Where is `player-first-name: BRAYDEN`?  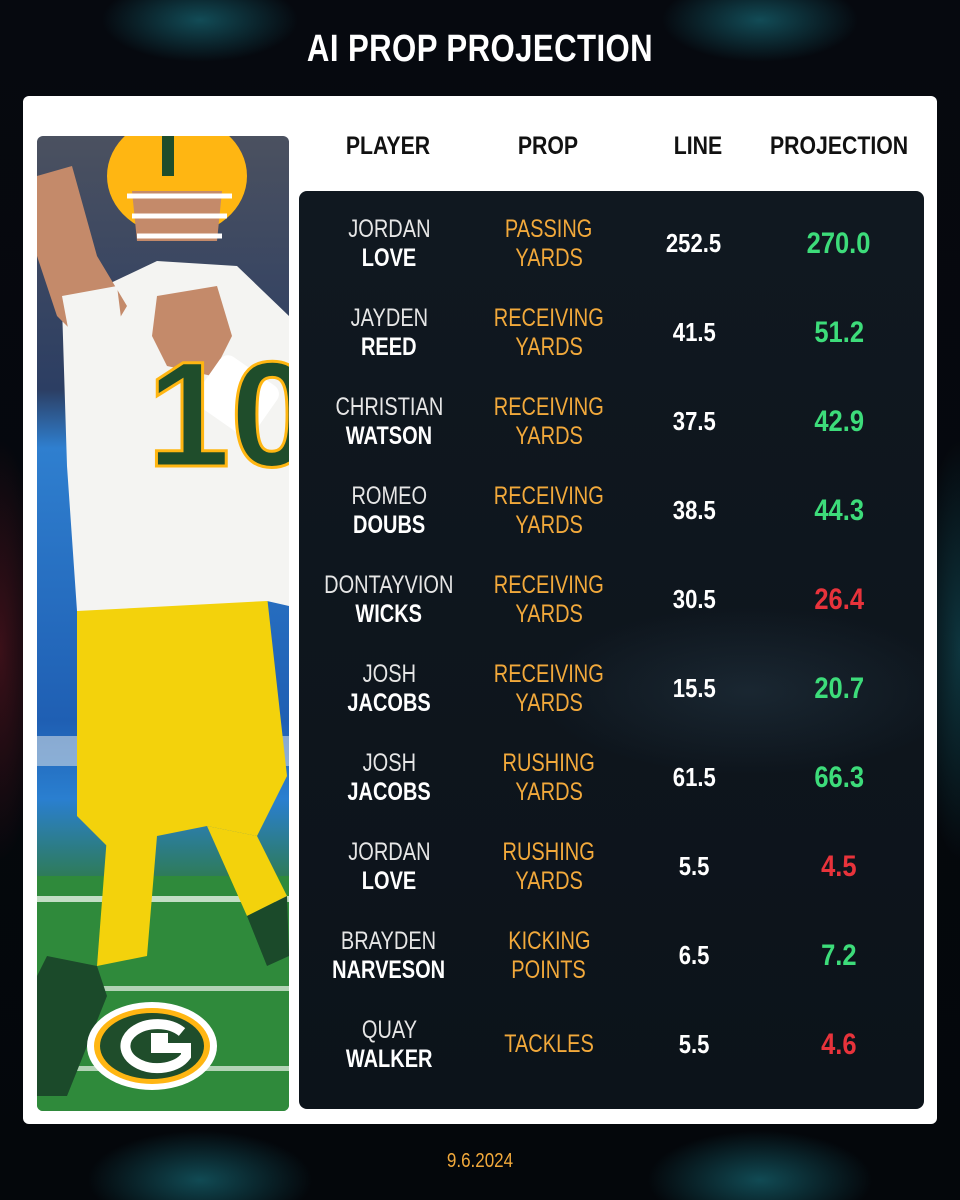
player-first-name: BRAYDEN is located at coordinates (389, 940).